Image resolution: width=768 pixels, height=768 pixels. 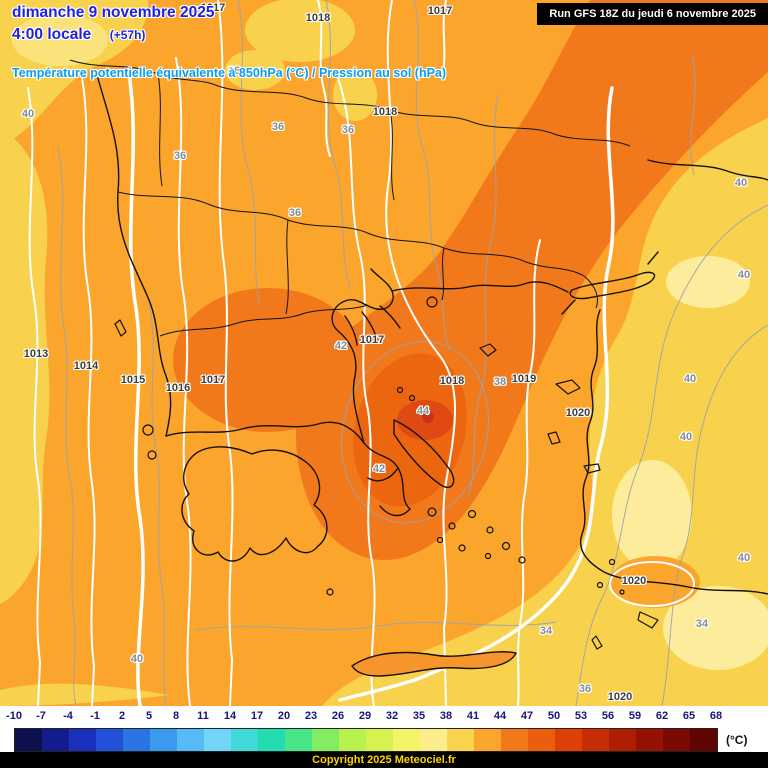 I want to click on colorbar-tick: 20, so click(x=284, y=716).